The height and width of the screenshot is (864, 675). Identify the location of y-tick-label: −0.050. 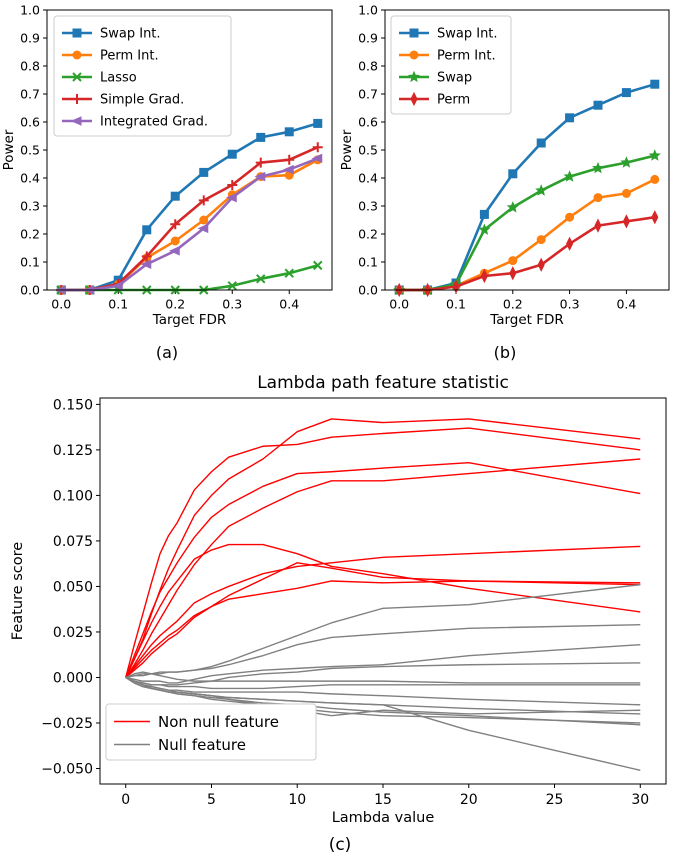
(67, 770).